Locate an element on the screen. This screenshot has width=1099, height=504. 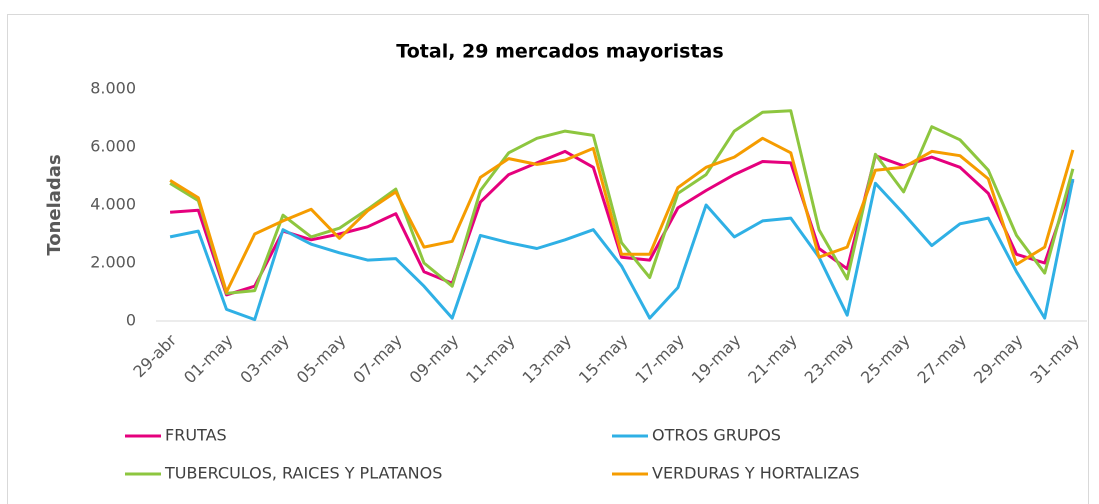
y-tick-label: 4.000 is located at coordinates (113, 204).